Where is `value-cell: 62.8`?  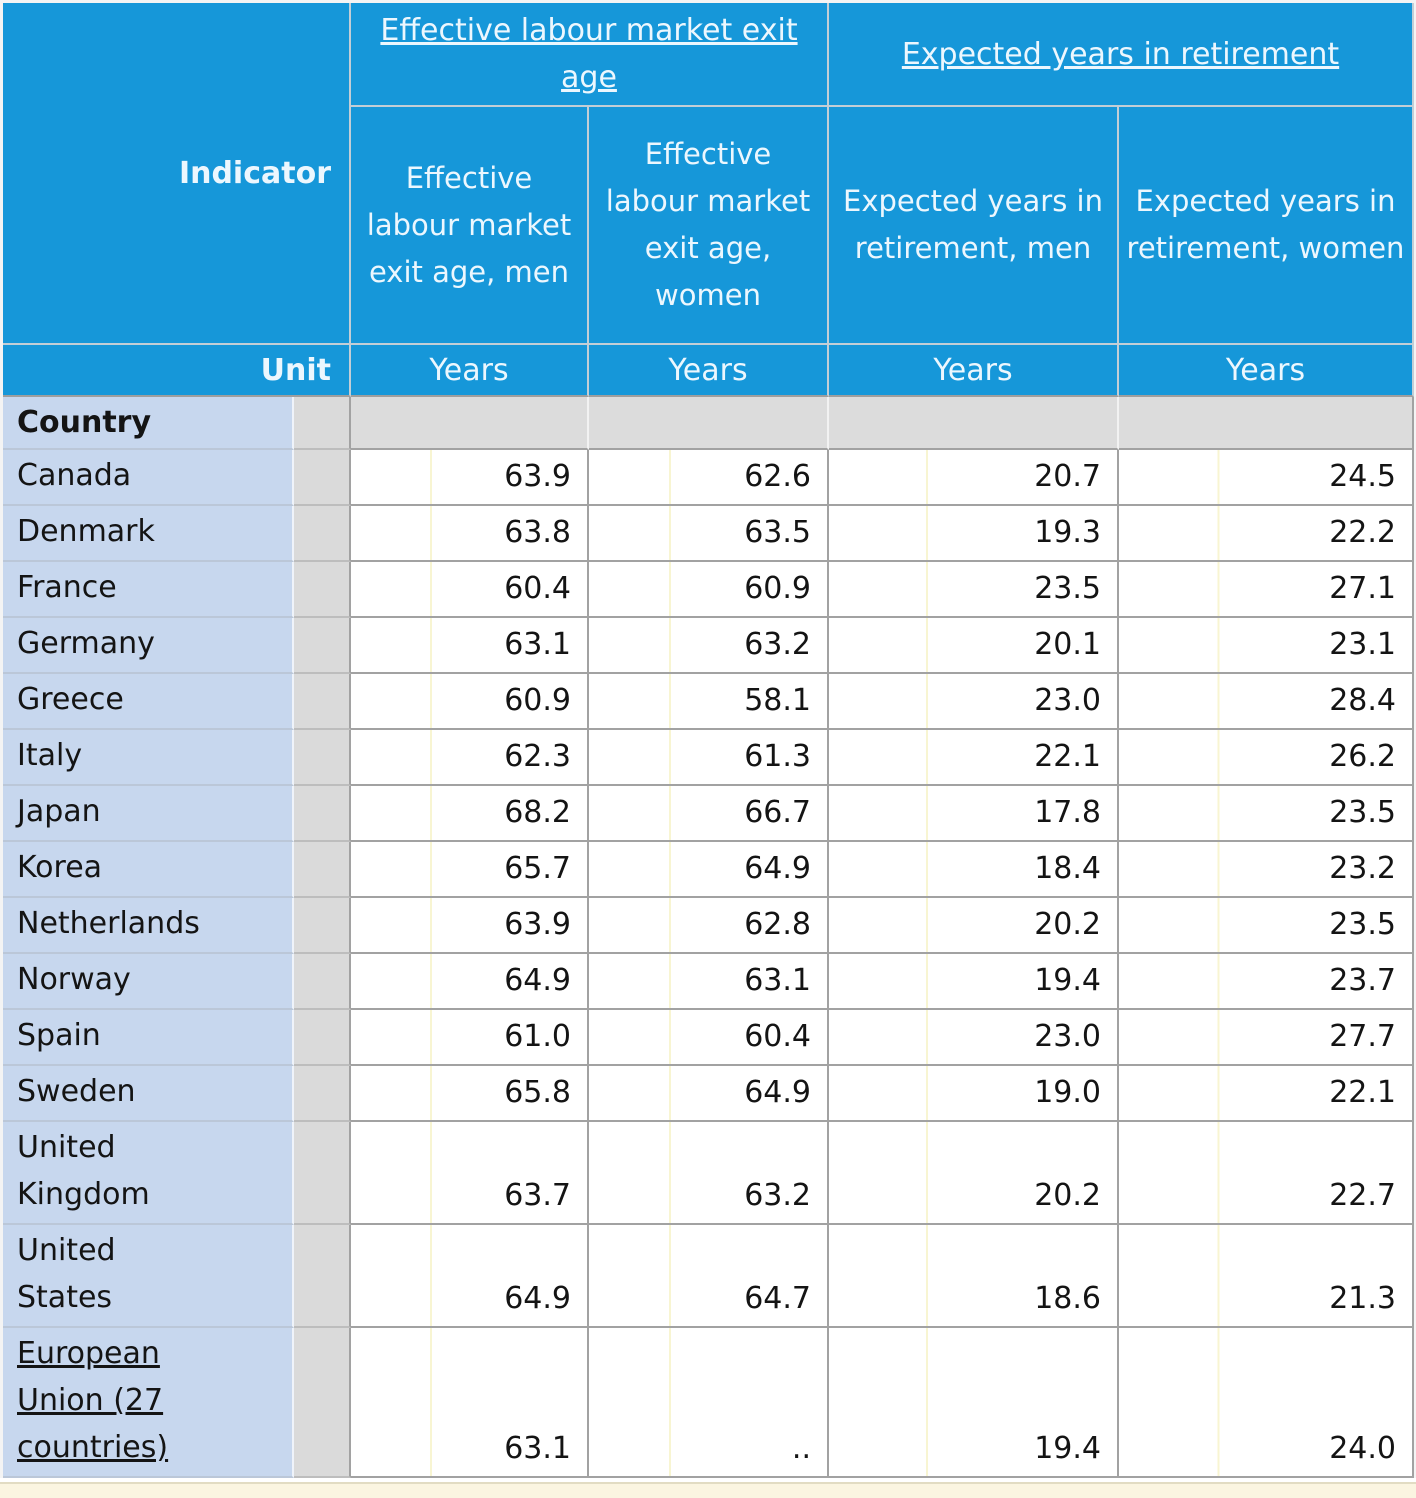
value-cell: 62.8 is located at coordinates (709, 926).